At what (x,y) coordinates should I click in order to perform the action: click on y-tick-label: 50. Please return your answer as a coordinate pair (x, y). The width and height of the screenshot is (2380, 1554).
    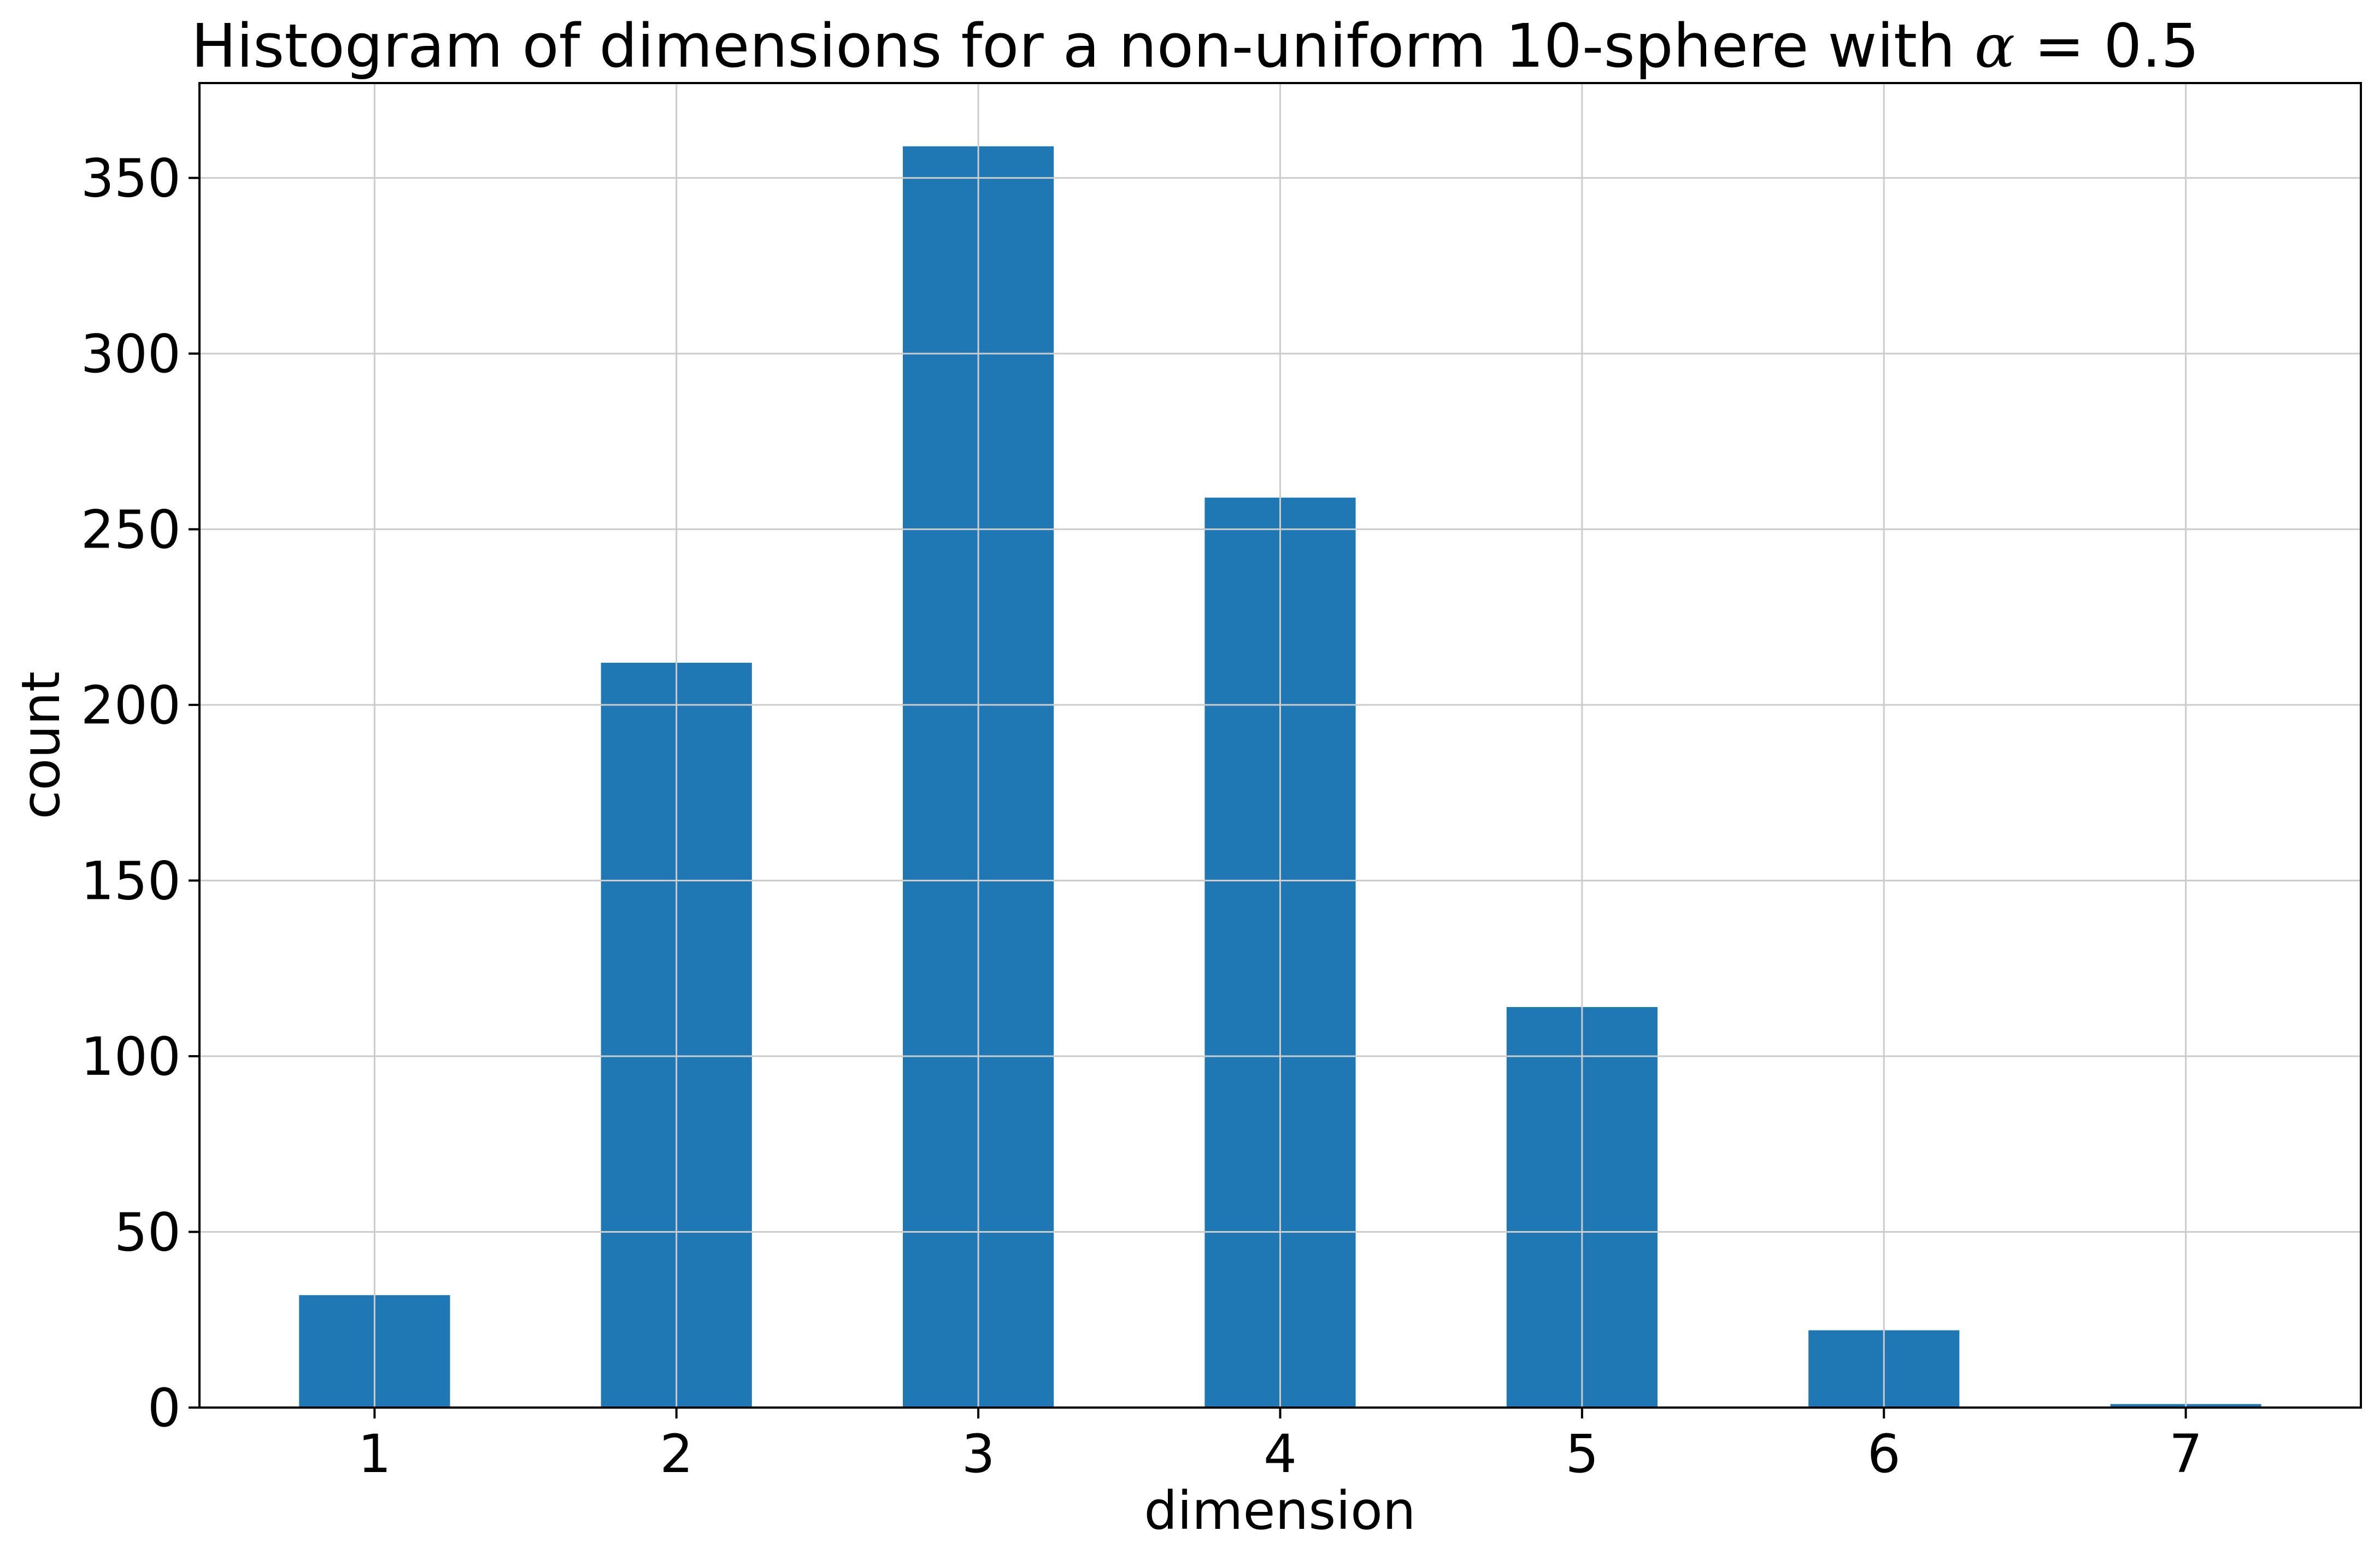
    Looking at the image, I should click on (148, 1232).